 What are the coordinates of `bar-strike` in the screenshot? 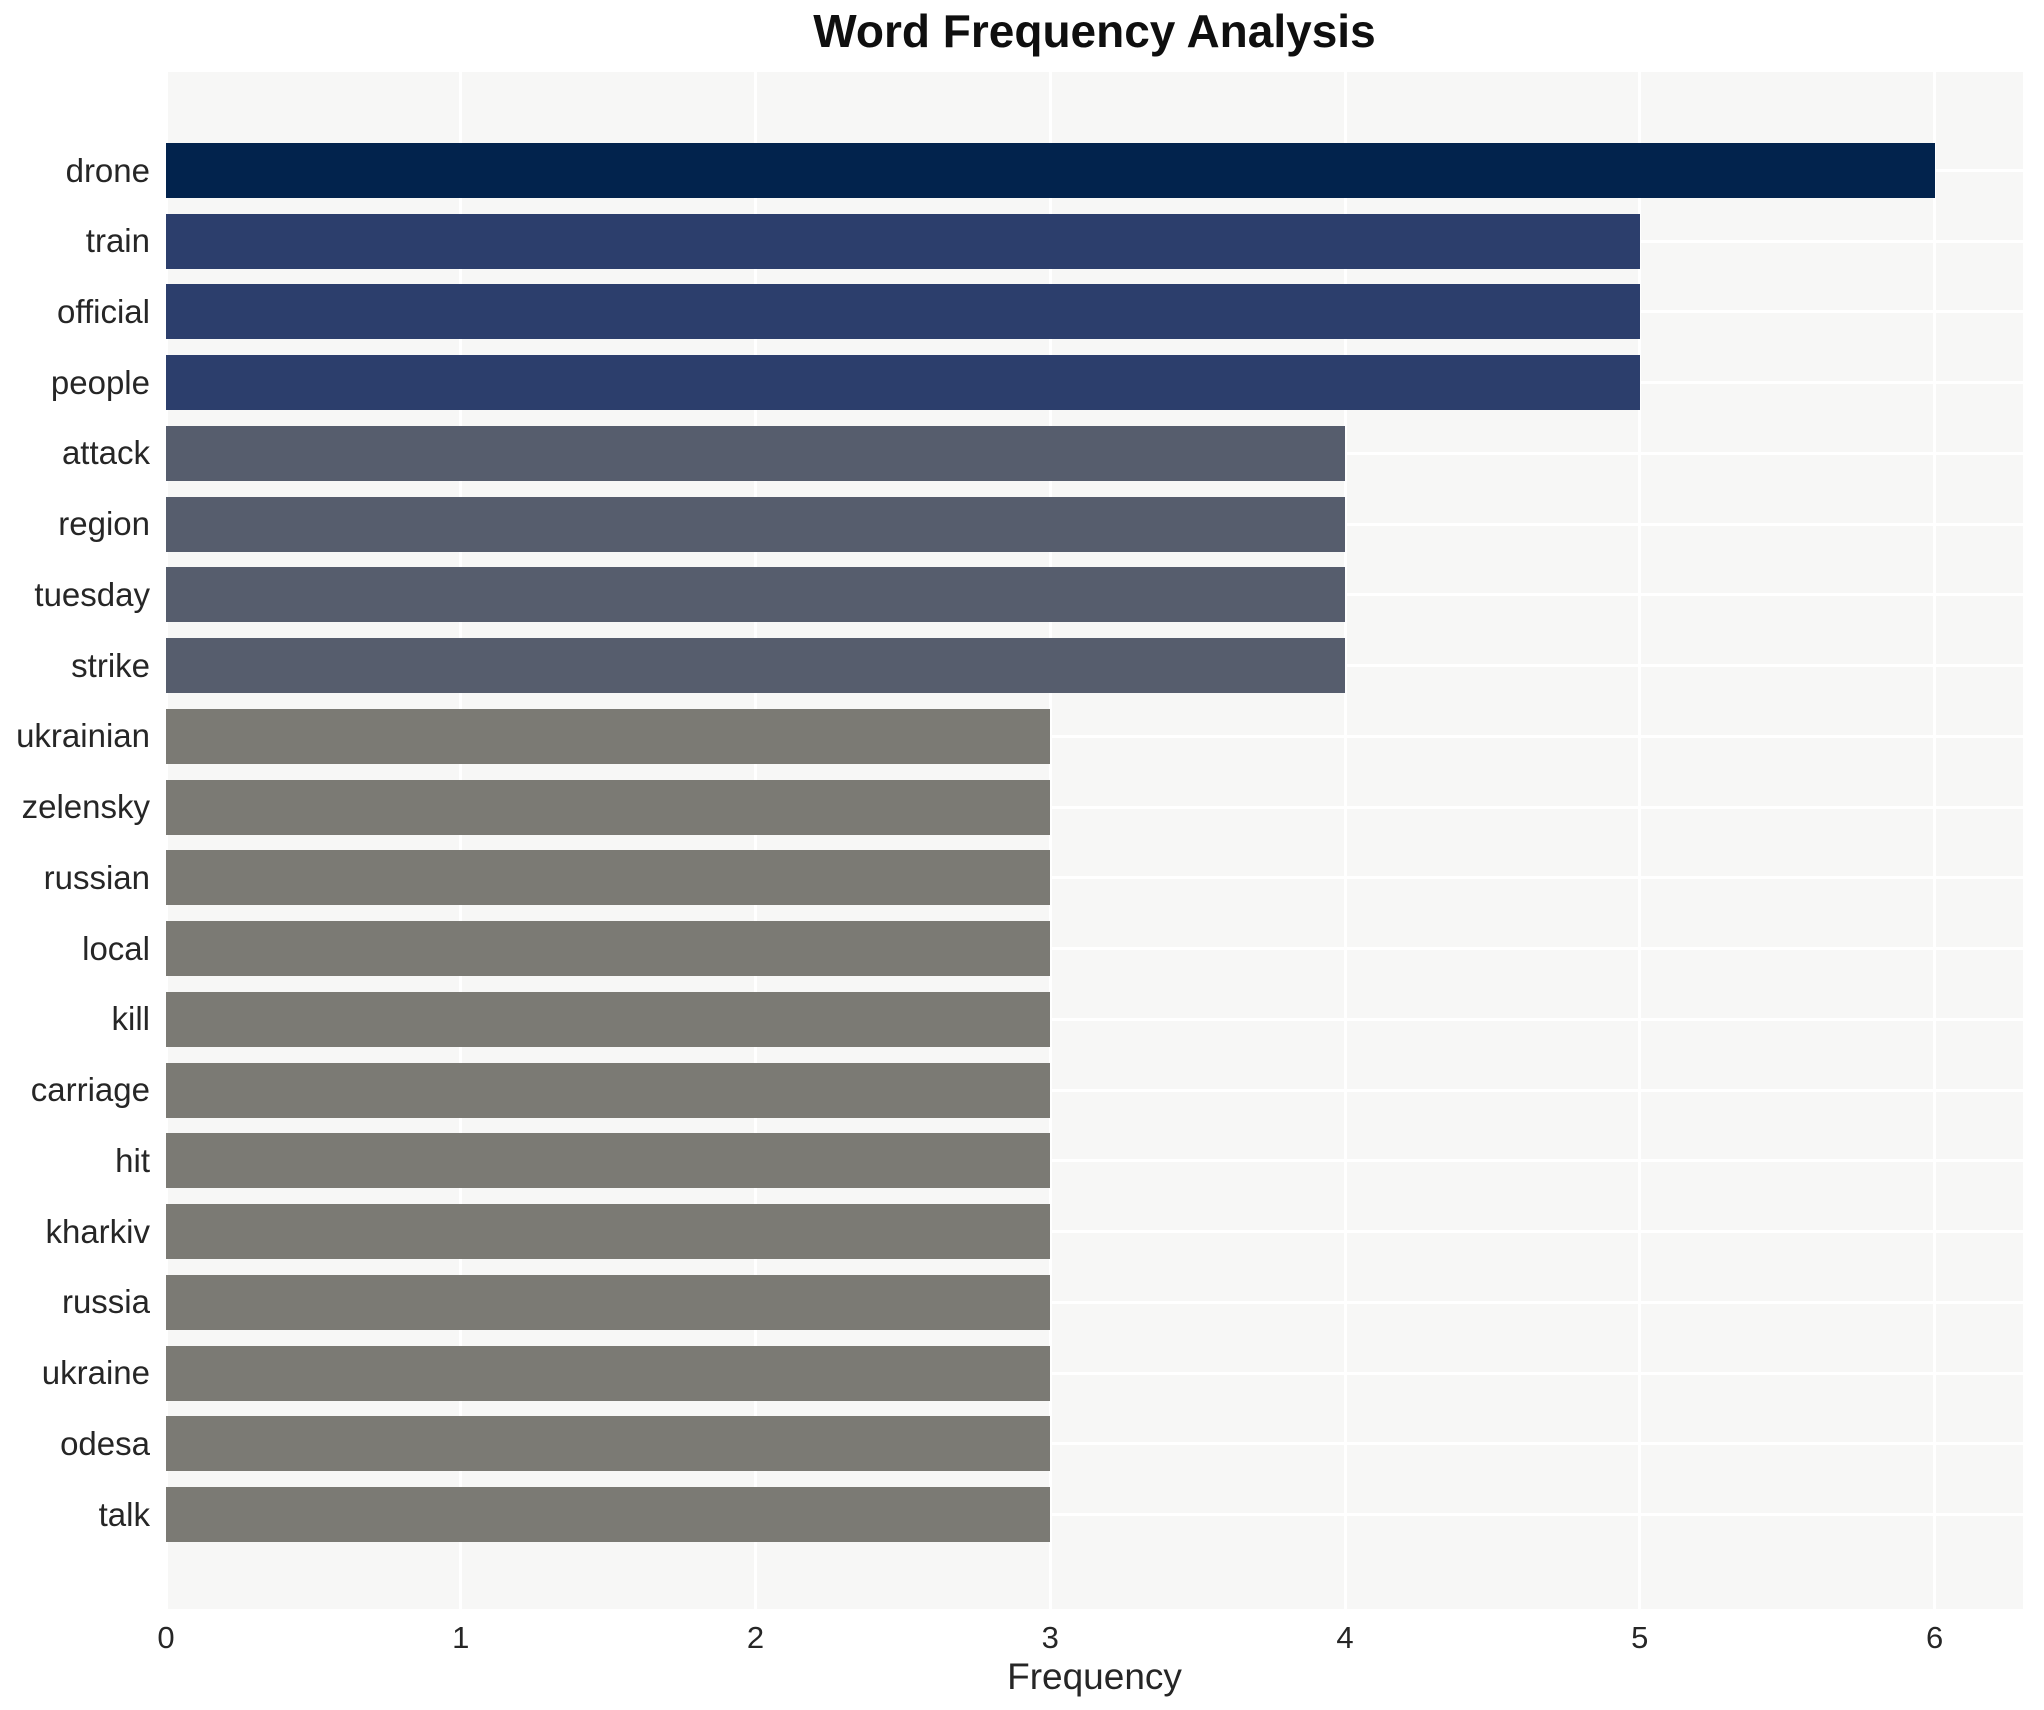 It's located at (756, 666).